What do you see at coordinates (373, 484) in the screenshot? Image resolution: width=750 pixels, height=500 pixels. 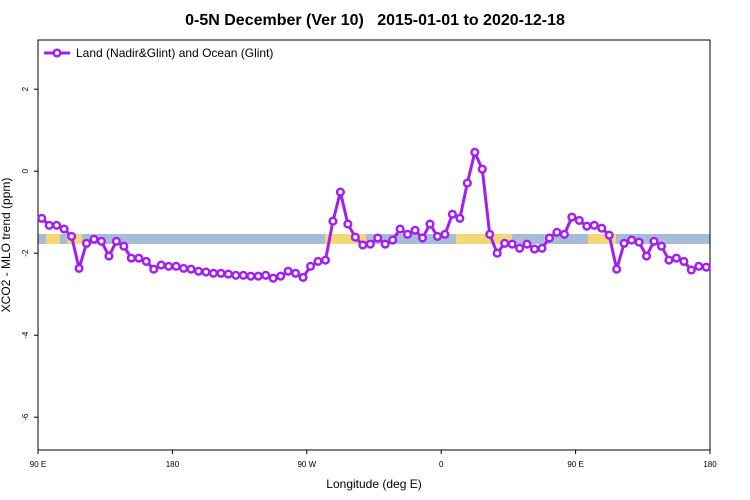 I see `x-axis-label: Longitude (deg E)` at bounding box center [373, 484].